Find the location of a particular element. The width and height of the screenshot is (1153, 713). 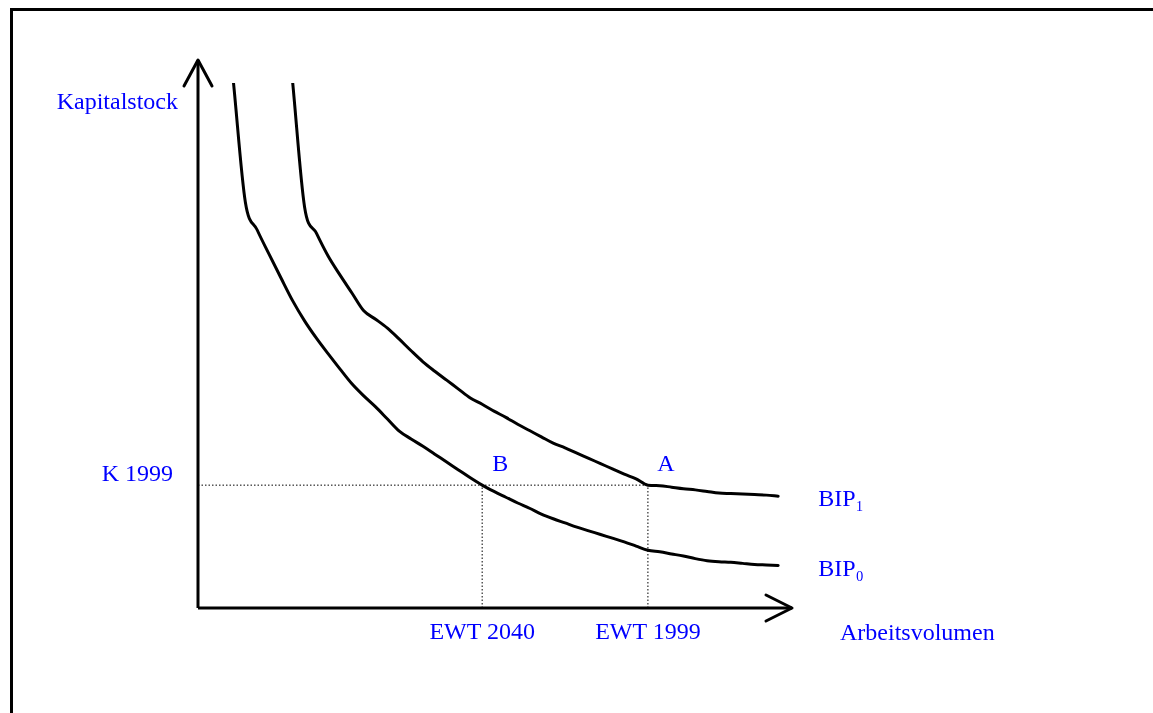

annotation: B is located at coordinates (500, 463).